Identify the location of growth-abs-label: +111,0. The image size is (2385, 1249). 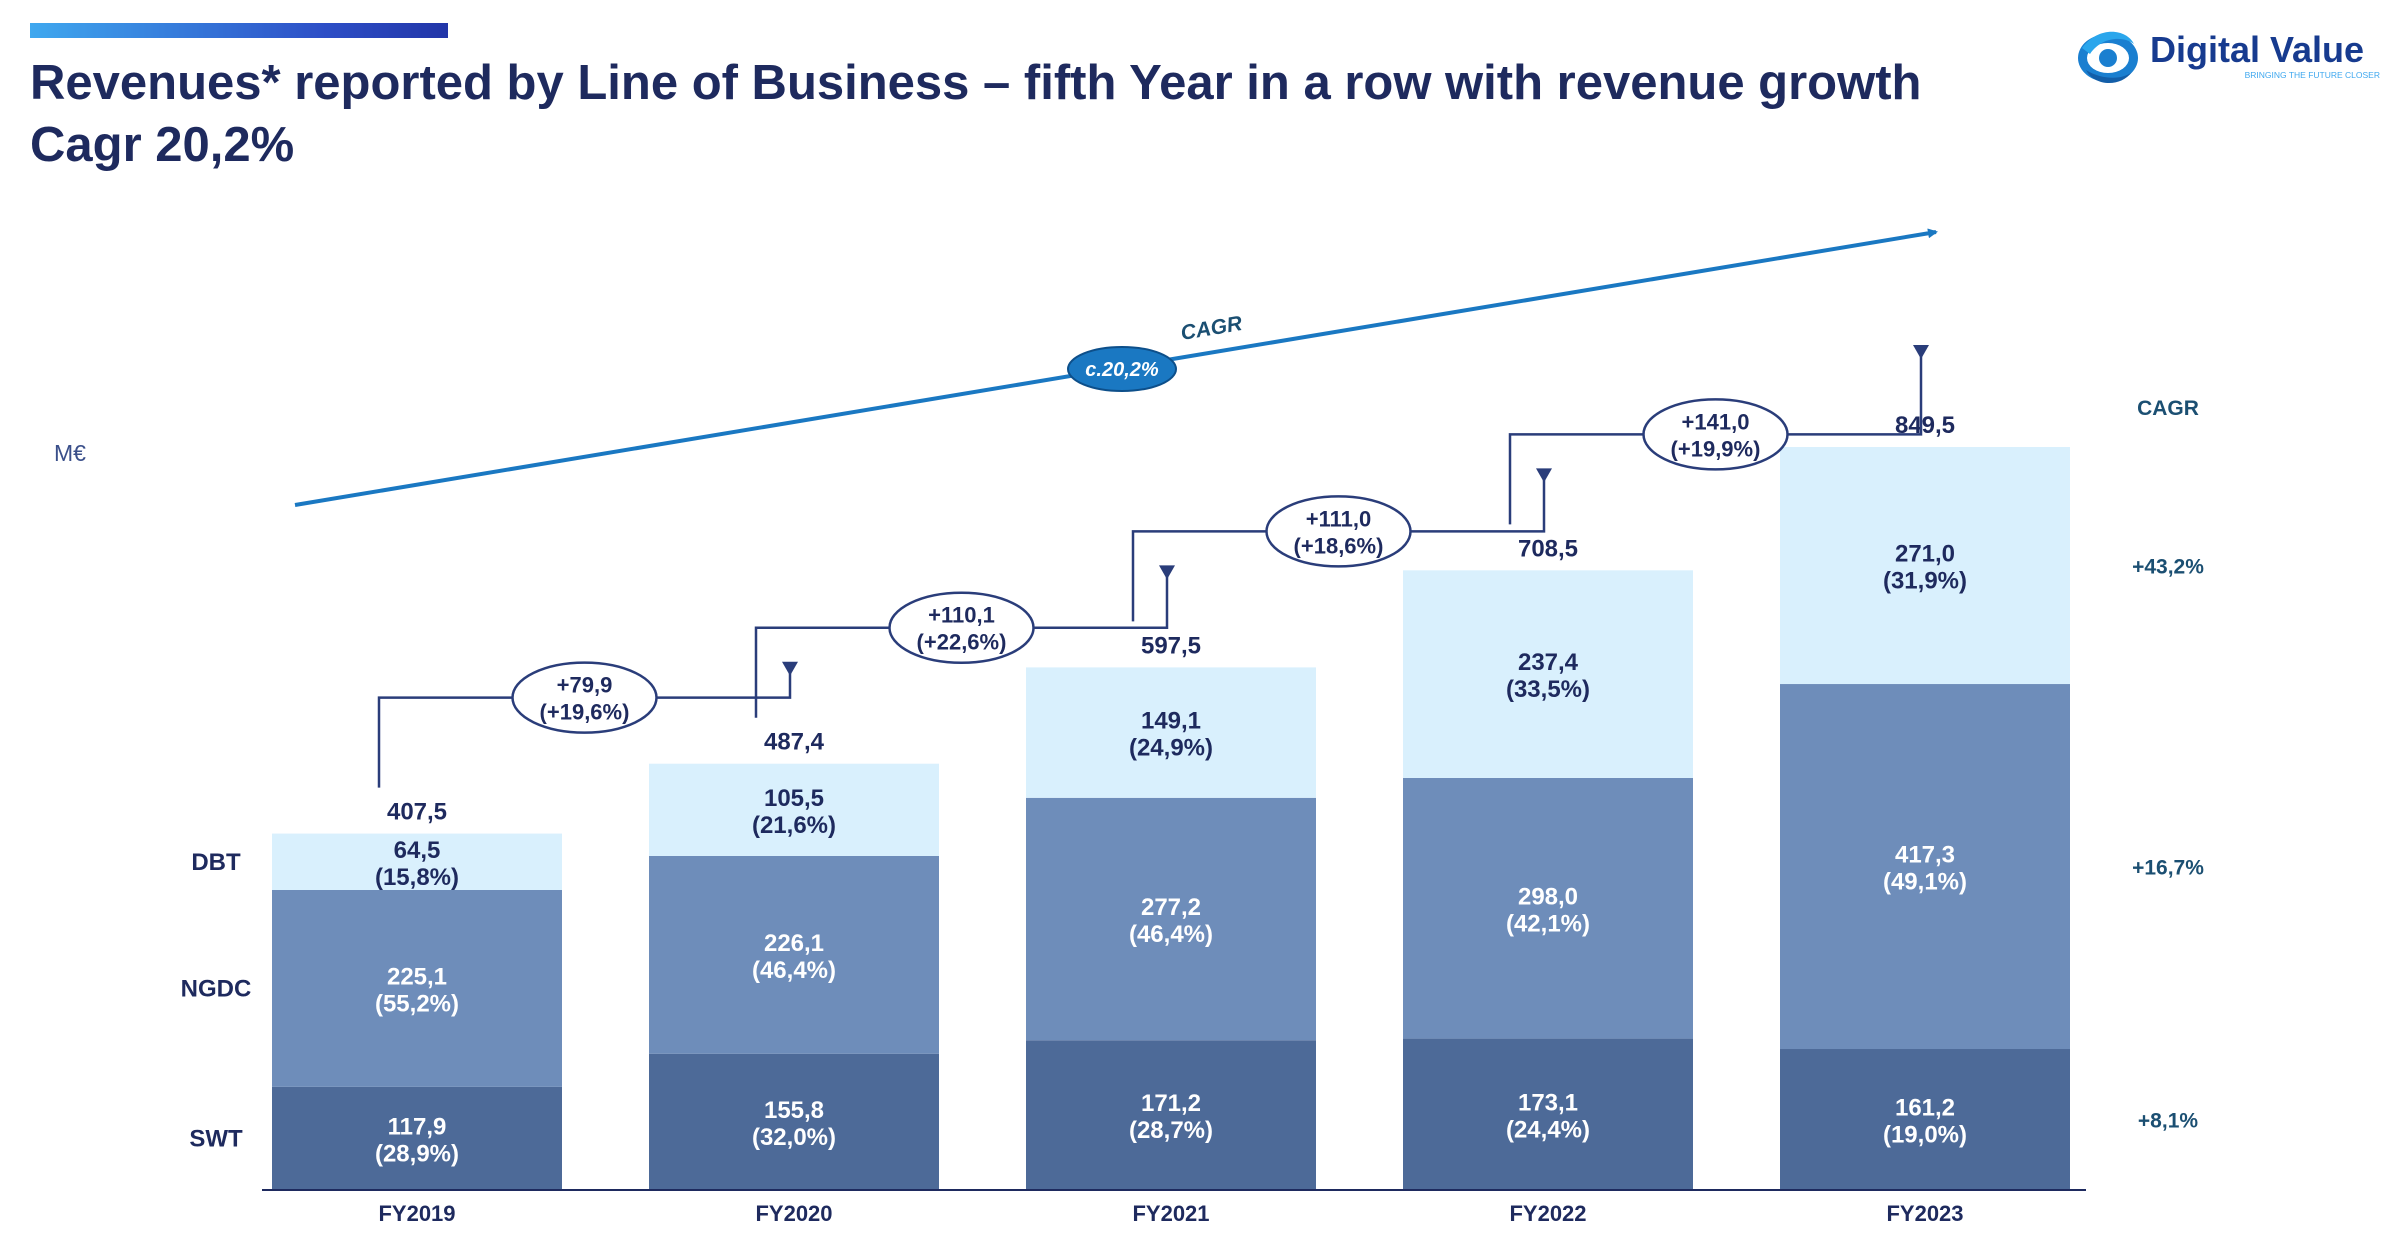
(1338, 518).